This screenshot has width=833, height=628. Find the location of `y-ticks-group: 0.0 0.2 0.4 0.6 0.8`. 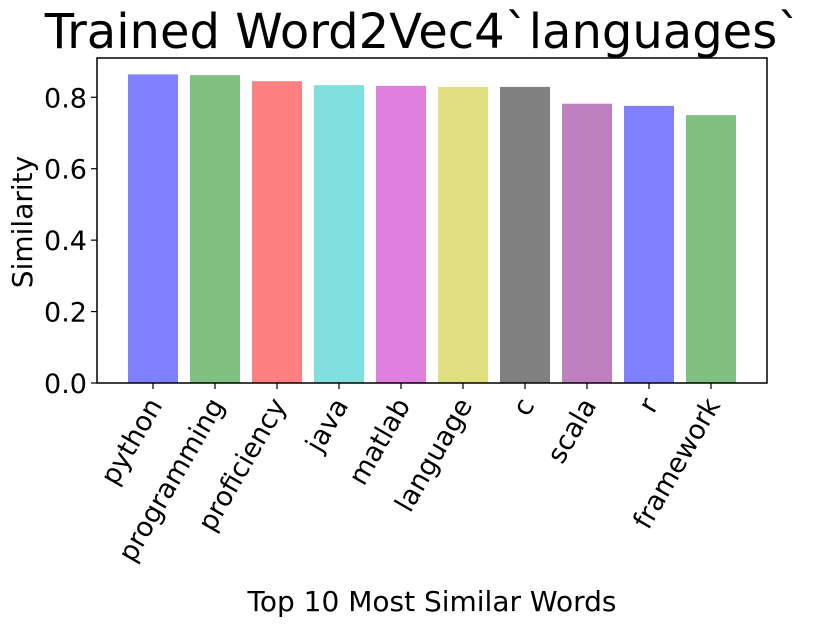

y-ticks-group: 0.0 0.2 0.4 0.6 0.8 is located at coordinates (70, 241).